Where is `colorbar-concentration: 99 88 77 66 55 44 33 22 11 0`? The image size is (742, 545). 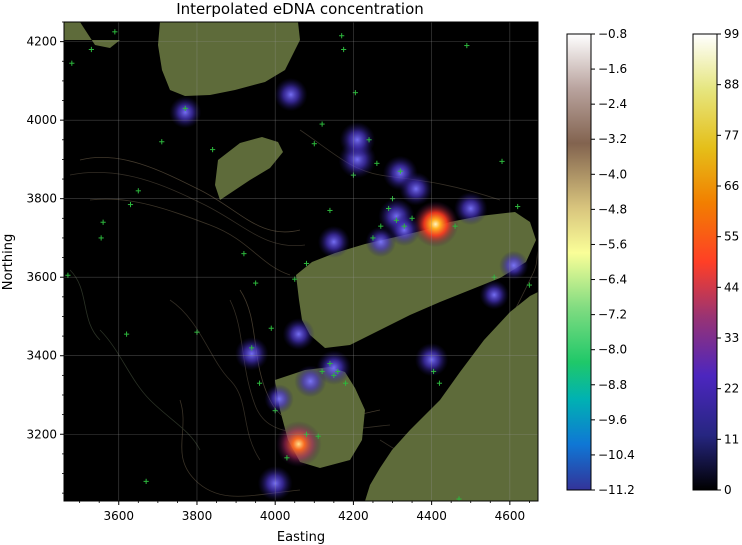
colorbar-concentration: 99 88 77 66 55 44 33 22 11 0 is located at coordinates (715, 262).